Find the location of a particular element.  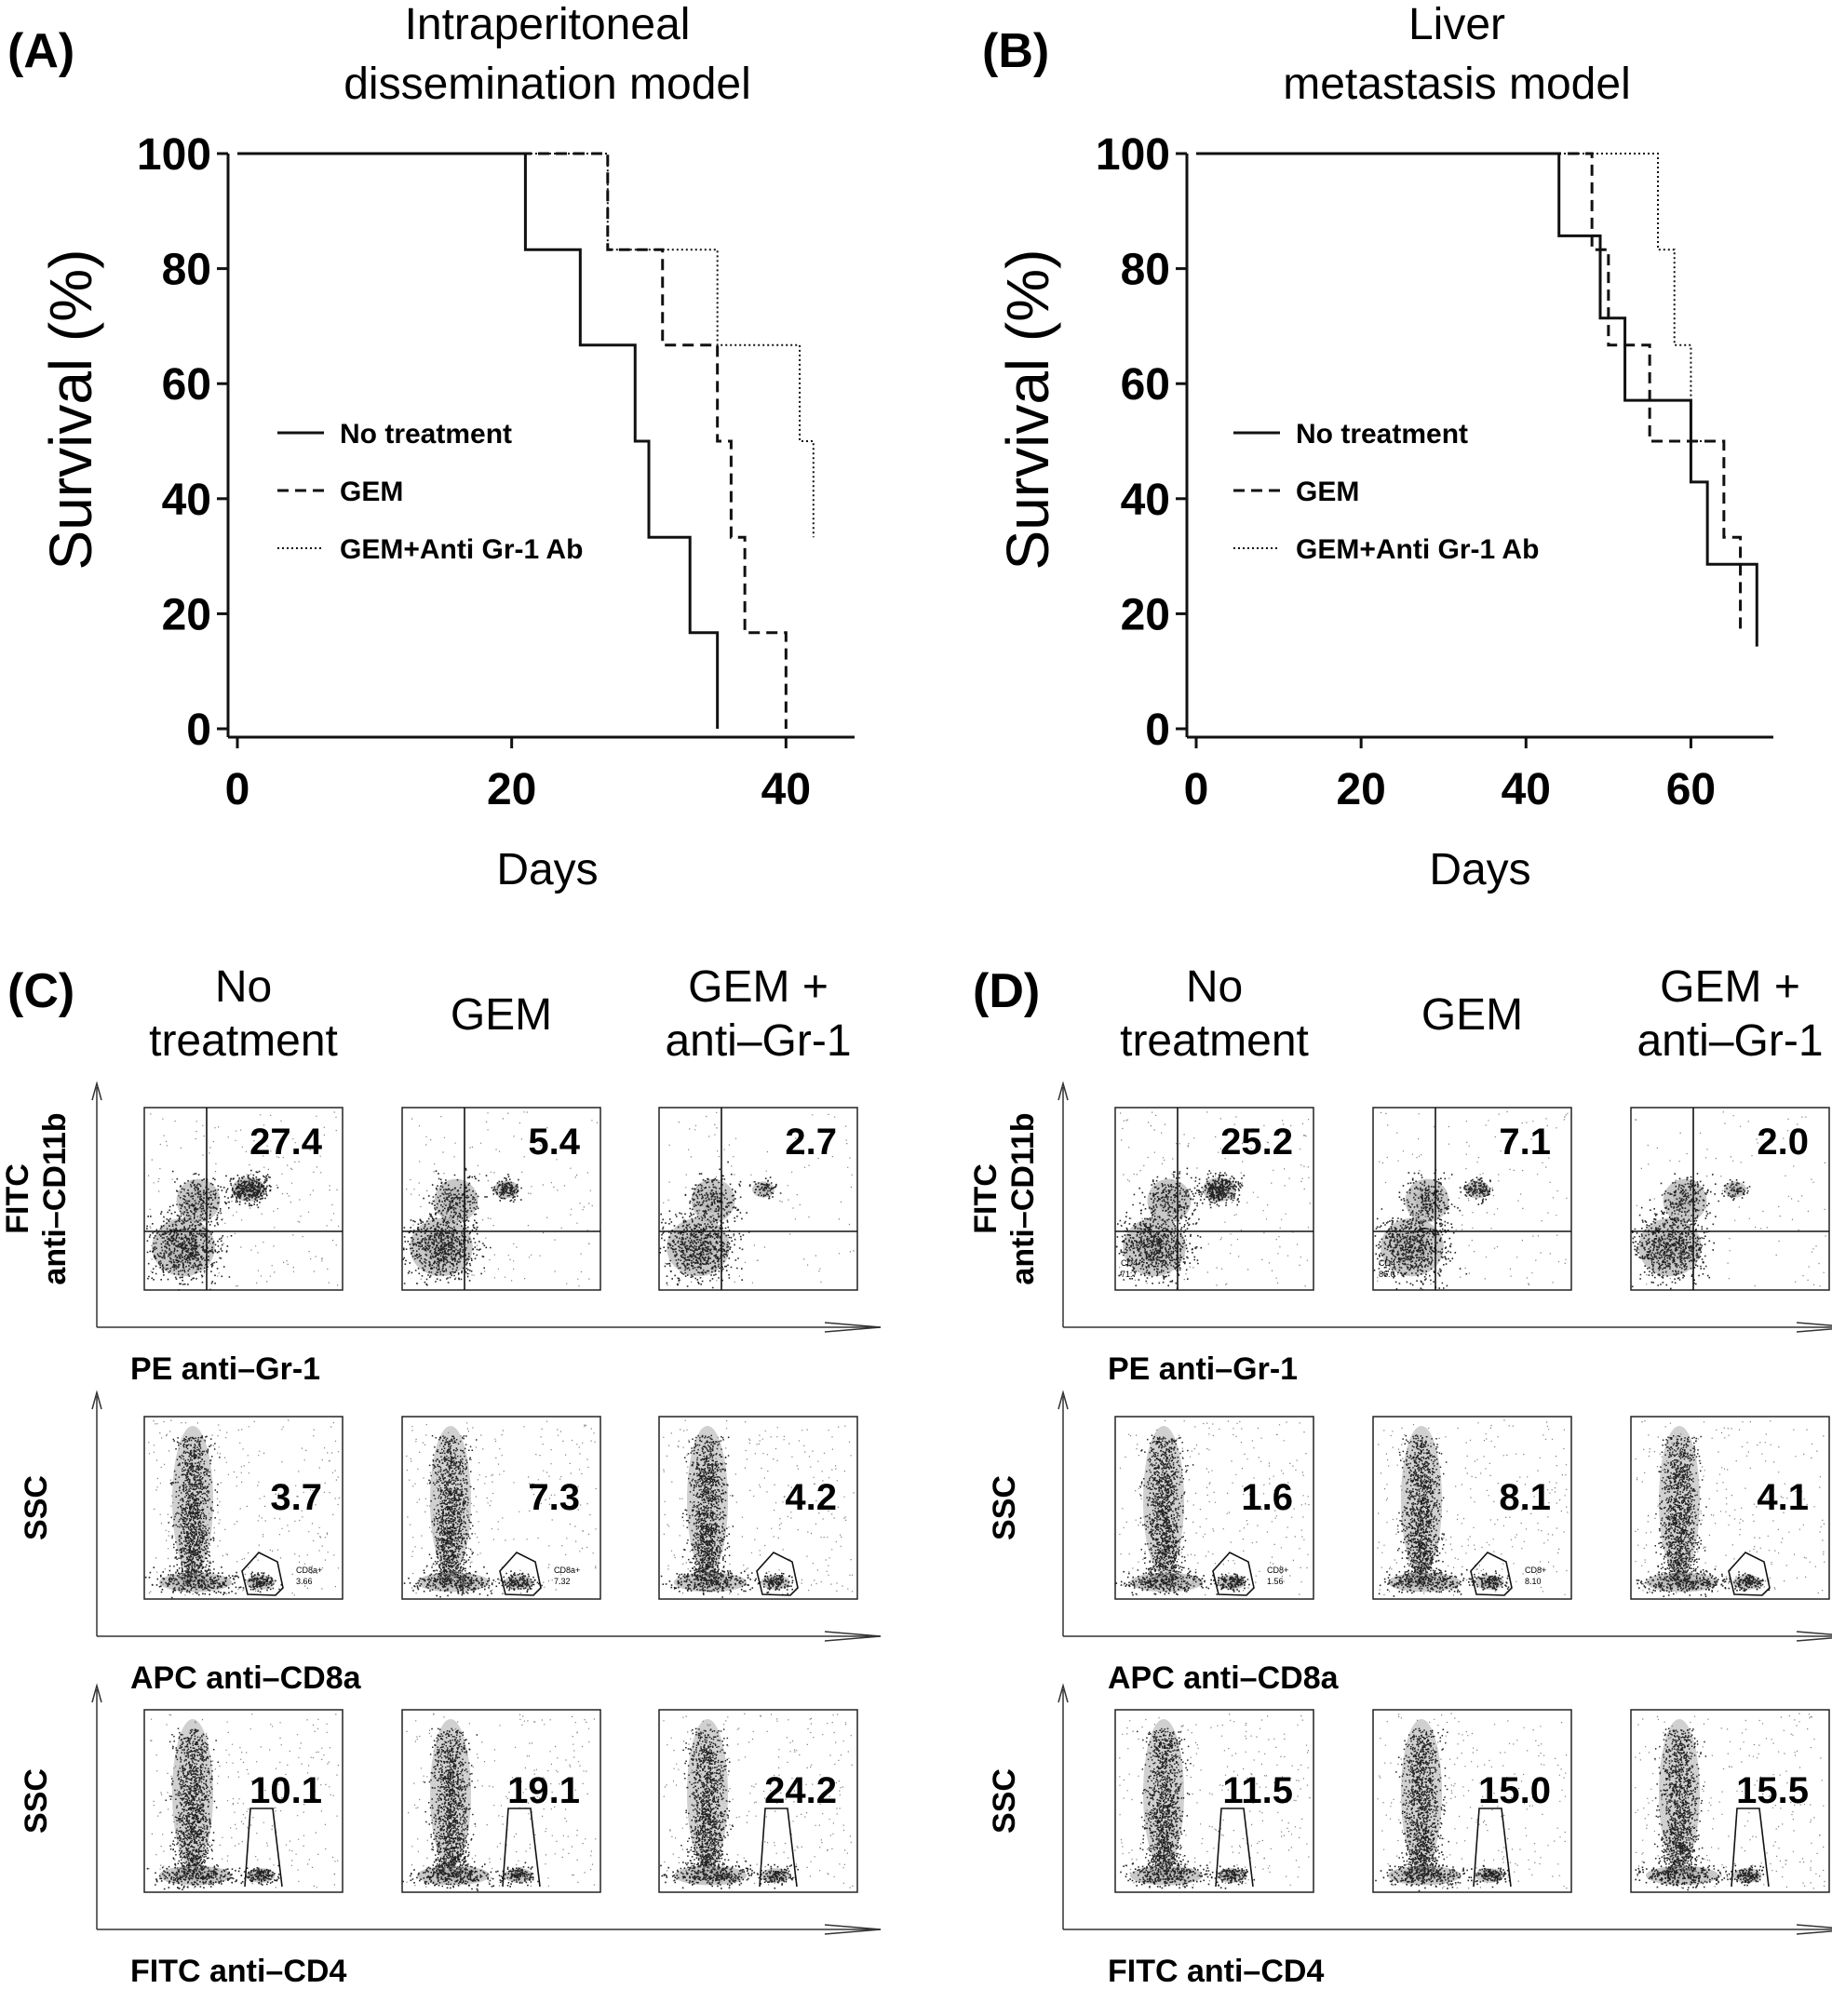

chart-b-x-axis-label: Days is located at coordinates (1479, 869).